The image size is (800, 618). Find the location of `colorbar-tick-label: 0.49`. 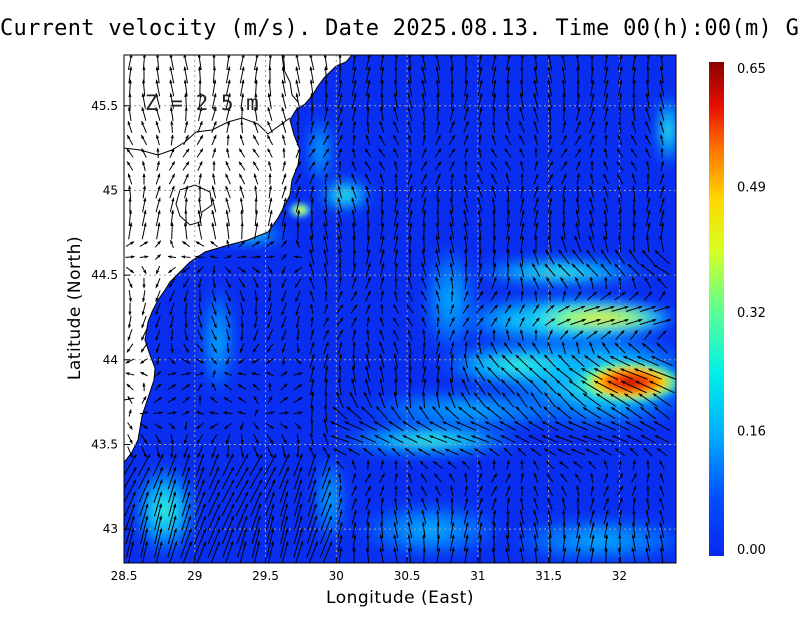

colorbar-tick-label: 0.49 is located at coordinates (751, 187).